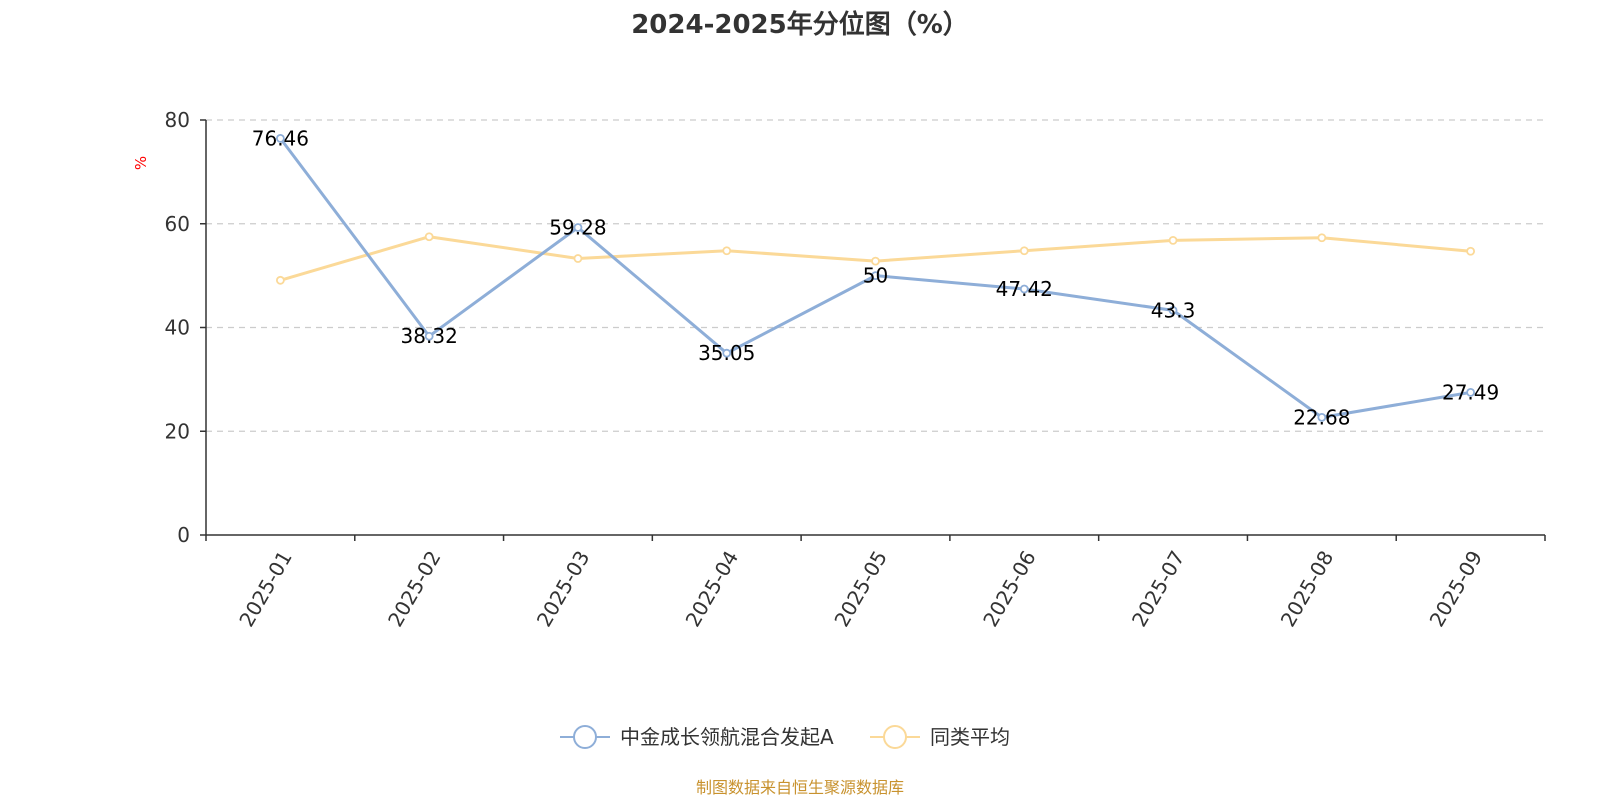  I want to click on y-tick-label-60: 60, so click(177, 224).